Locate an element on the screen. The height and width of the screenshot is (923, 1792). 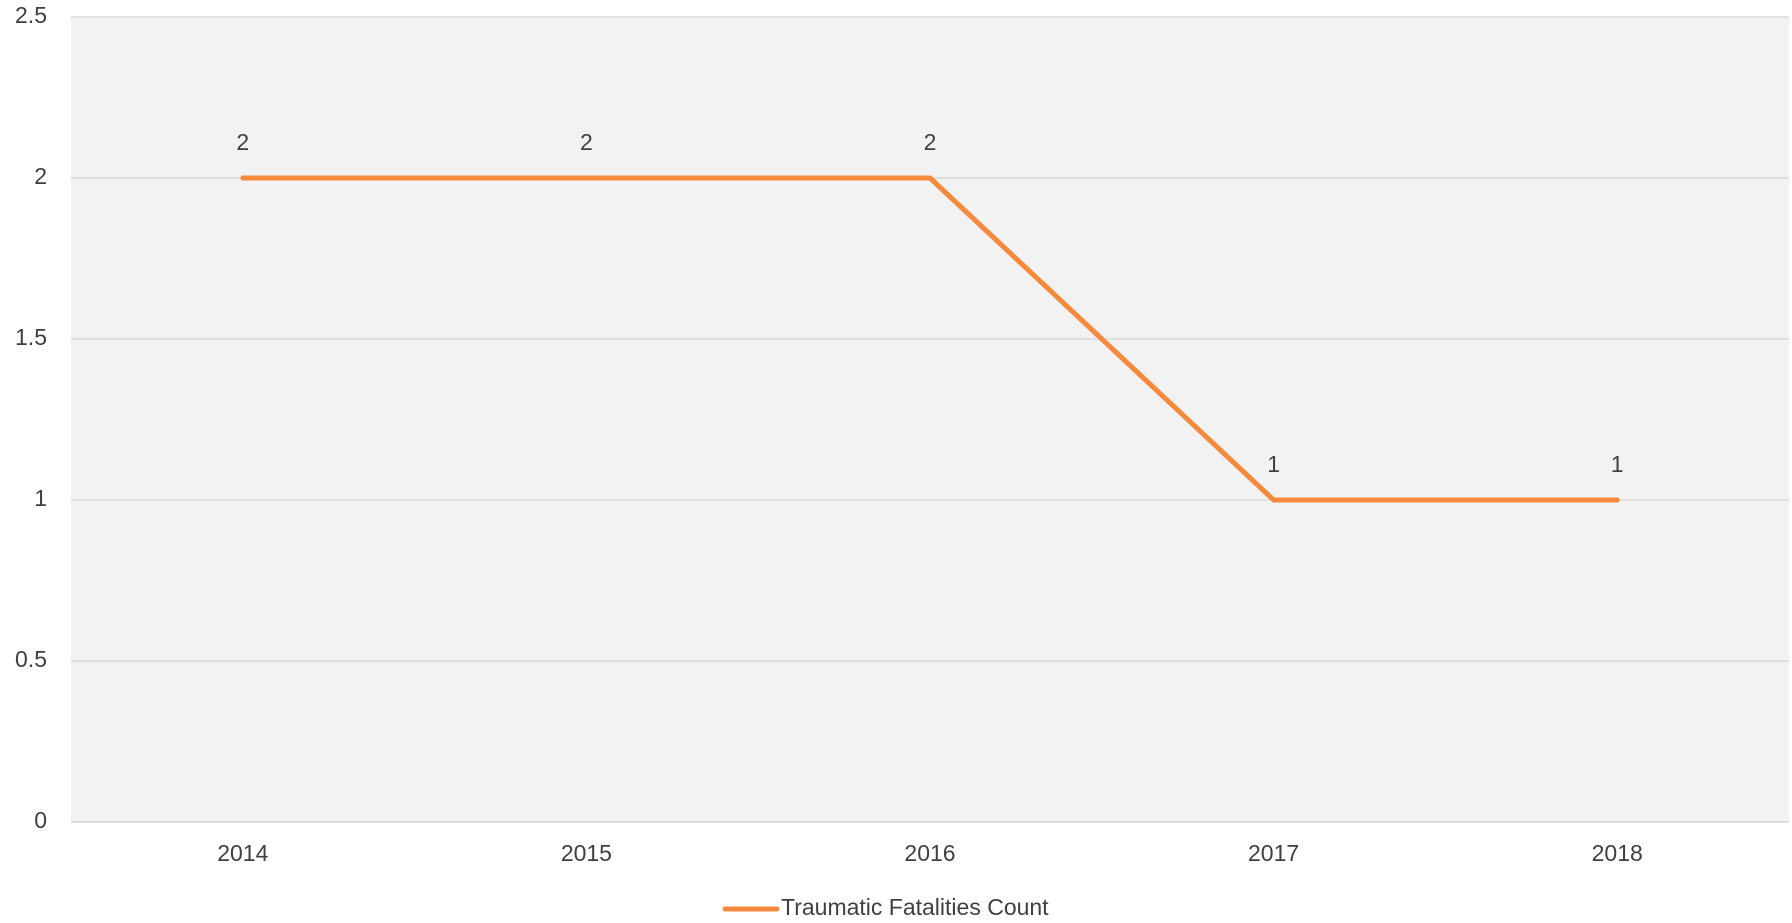
x-tick-label: 2014 is located at coordinates (242, 853).